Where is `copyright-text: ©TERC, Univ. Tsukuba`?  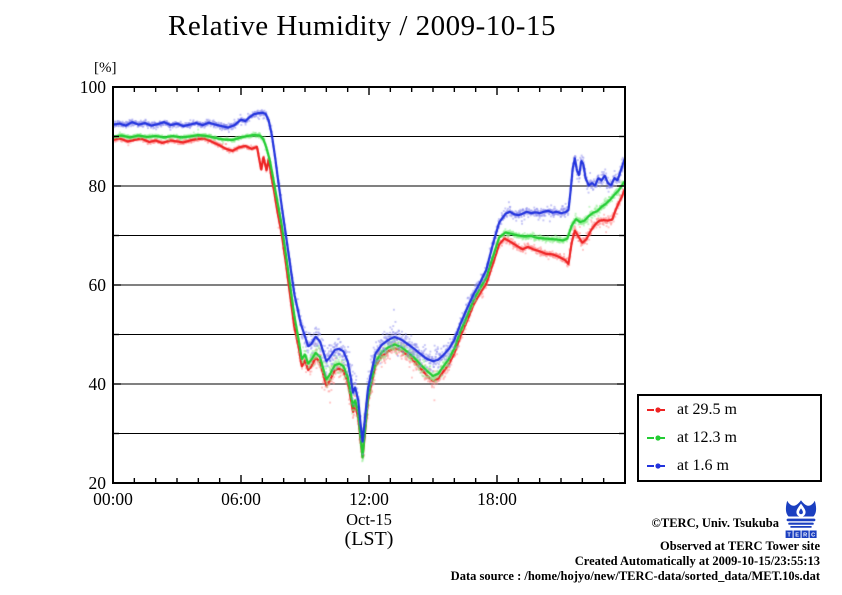
copyright-text: ©TERC, Univ. Tsukuba is located at coordinates (715, 523).